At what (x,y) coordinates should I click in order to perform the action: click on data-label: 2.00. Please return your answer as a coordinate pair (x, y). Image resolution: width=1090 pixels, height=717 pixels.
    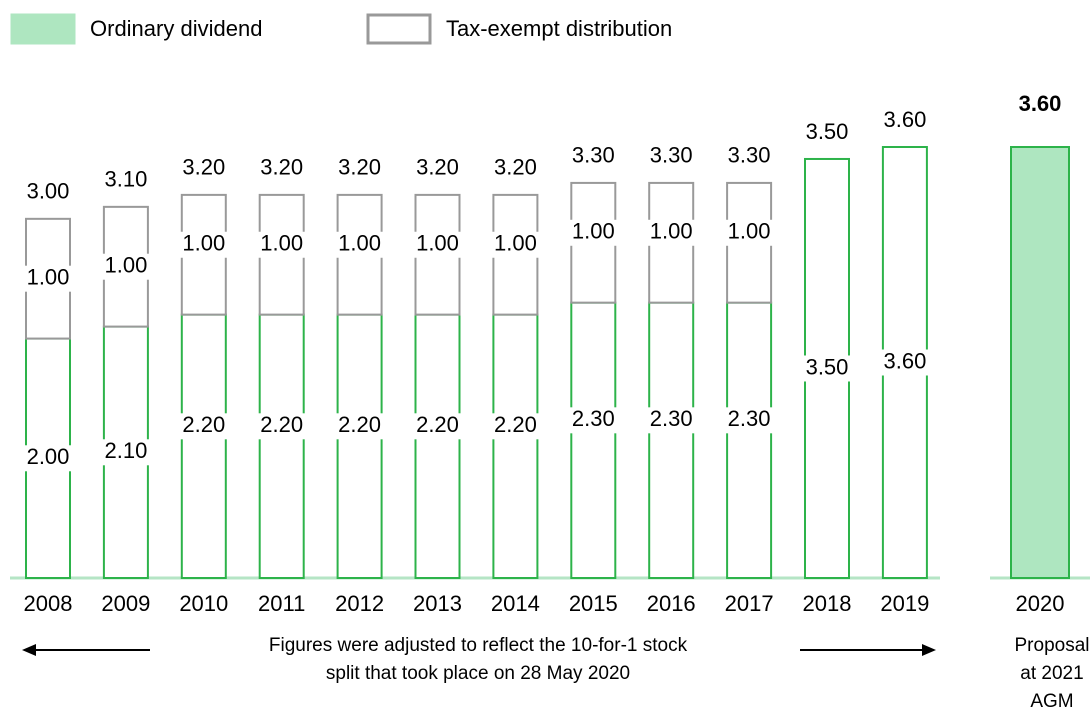
    Looking at the image, I should click on (48, 456).